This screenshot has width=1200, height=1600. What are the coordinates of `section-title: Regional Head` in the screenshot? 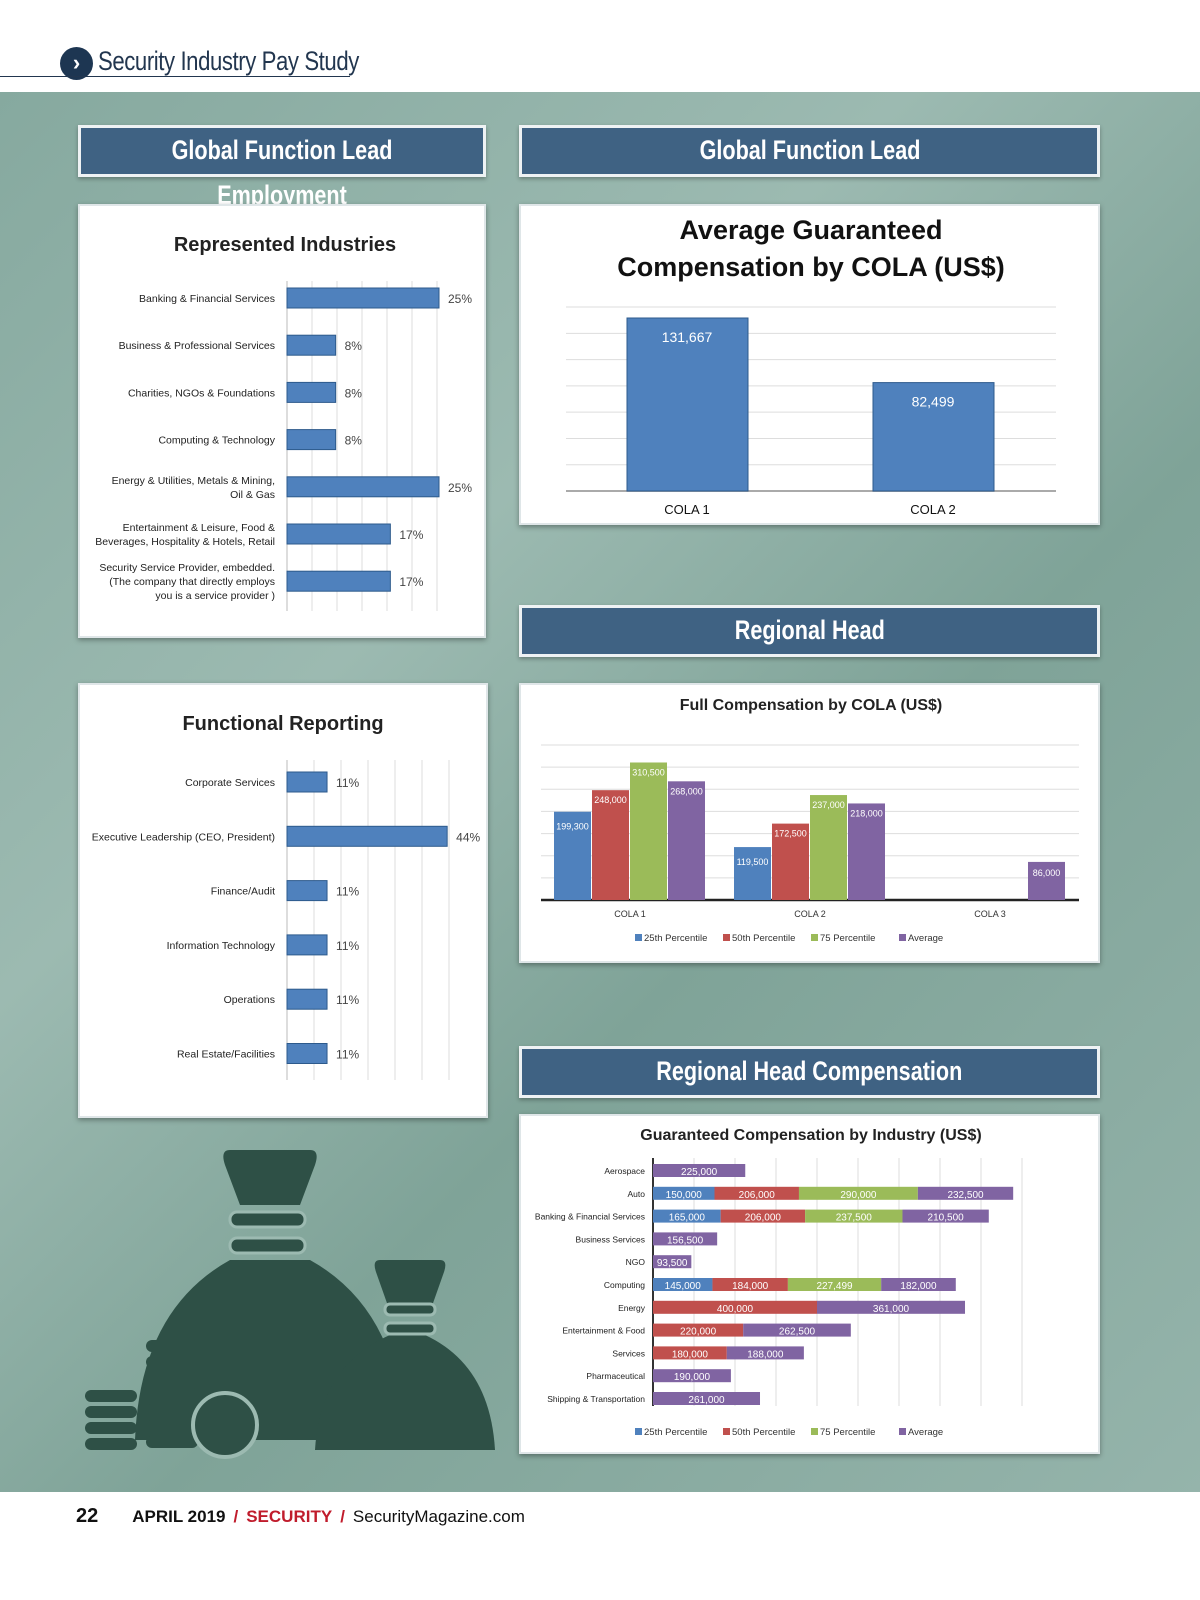 It's located at (809, 630).